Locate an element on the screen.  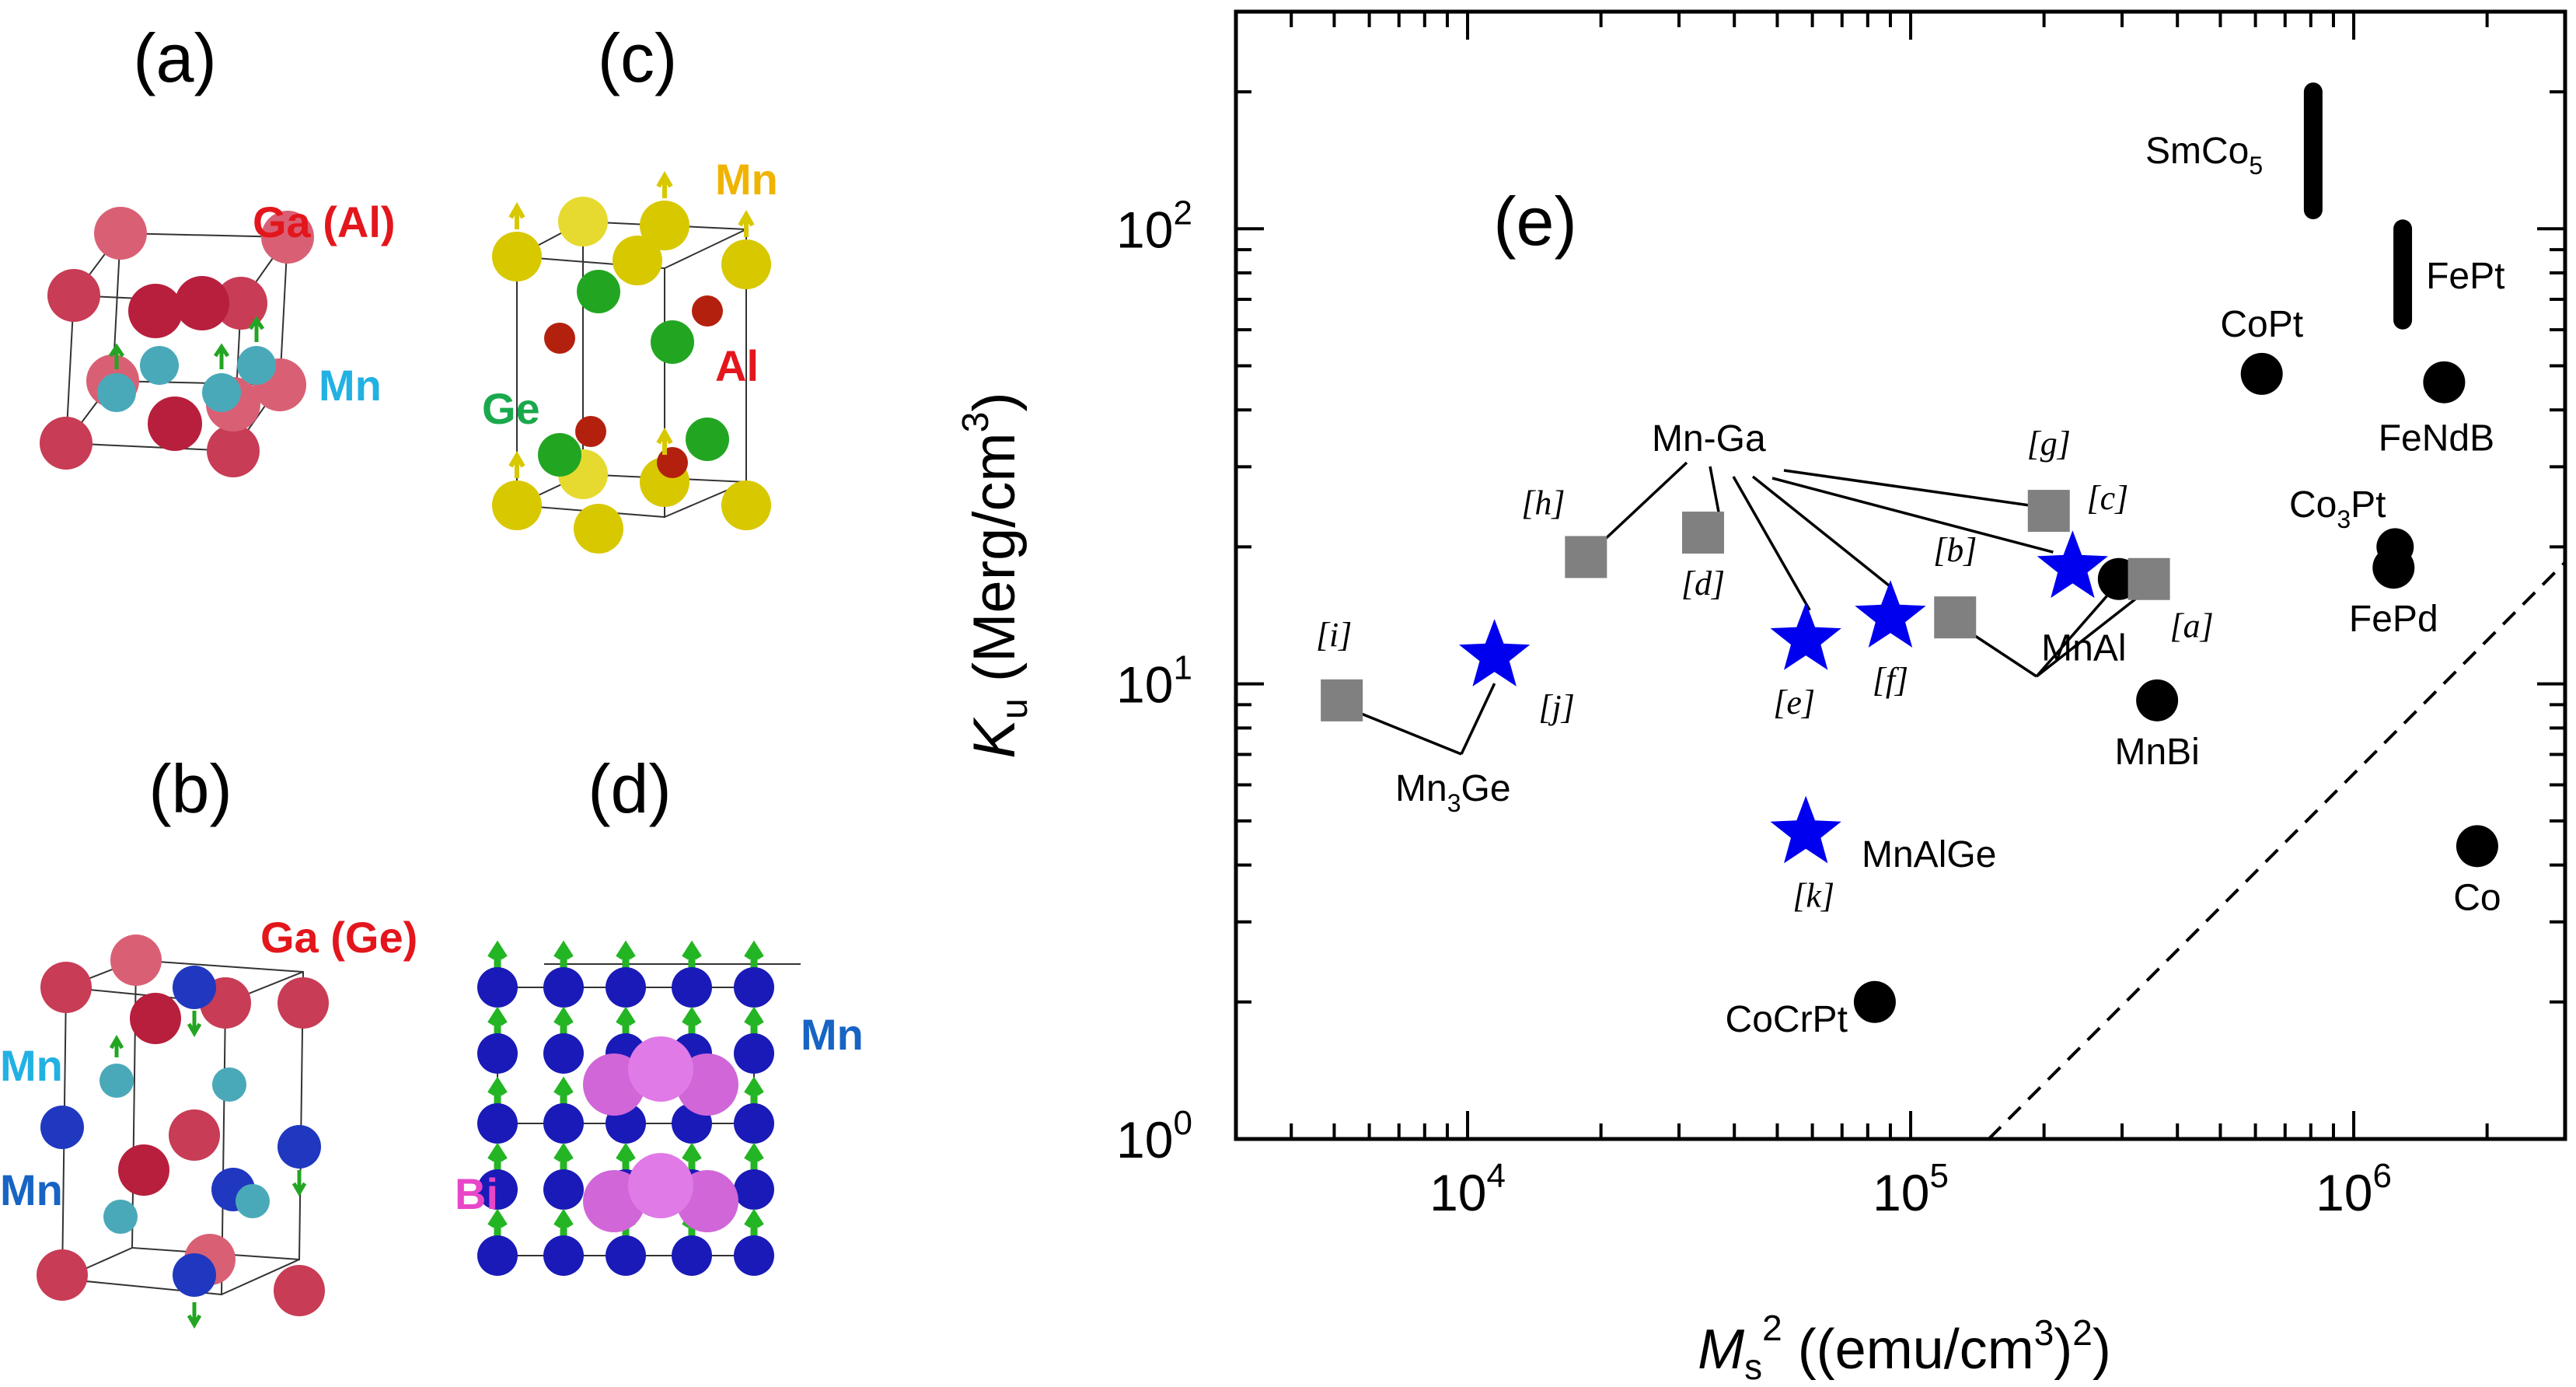
reference-label-fendb: FeNdB is located at coordinates (2436, 438).